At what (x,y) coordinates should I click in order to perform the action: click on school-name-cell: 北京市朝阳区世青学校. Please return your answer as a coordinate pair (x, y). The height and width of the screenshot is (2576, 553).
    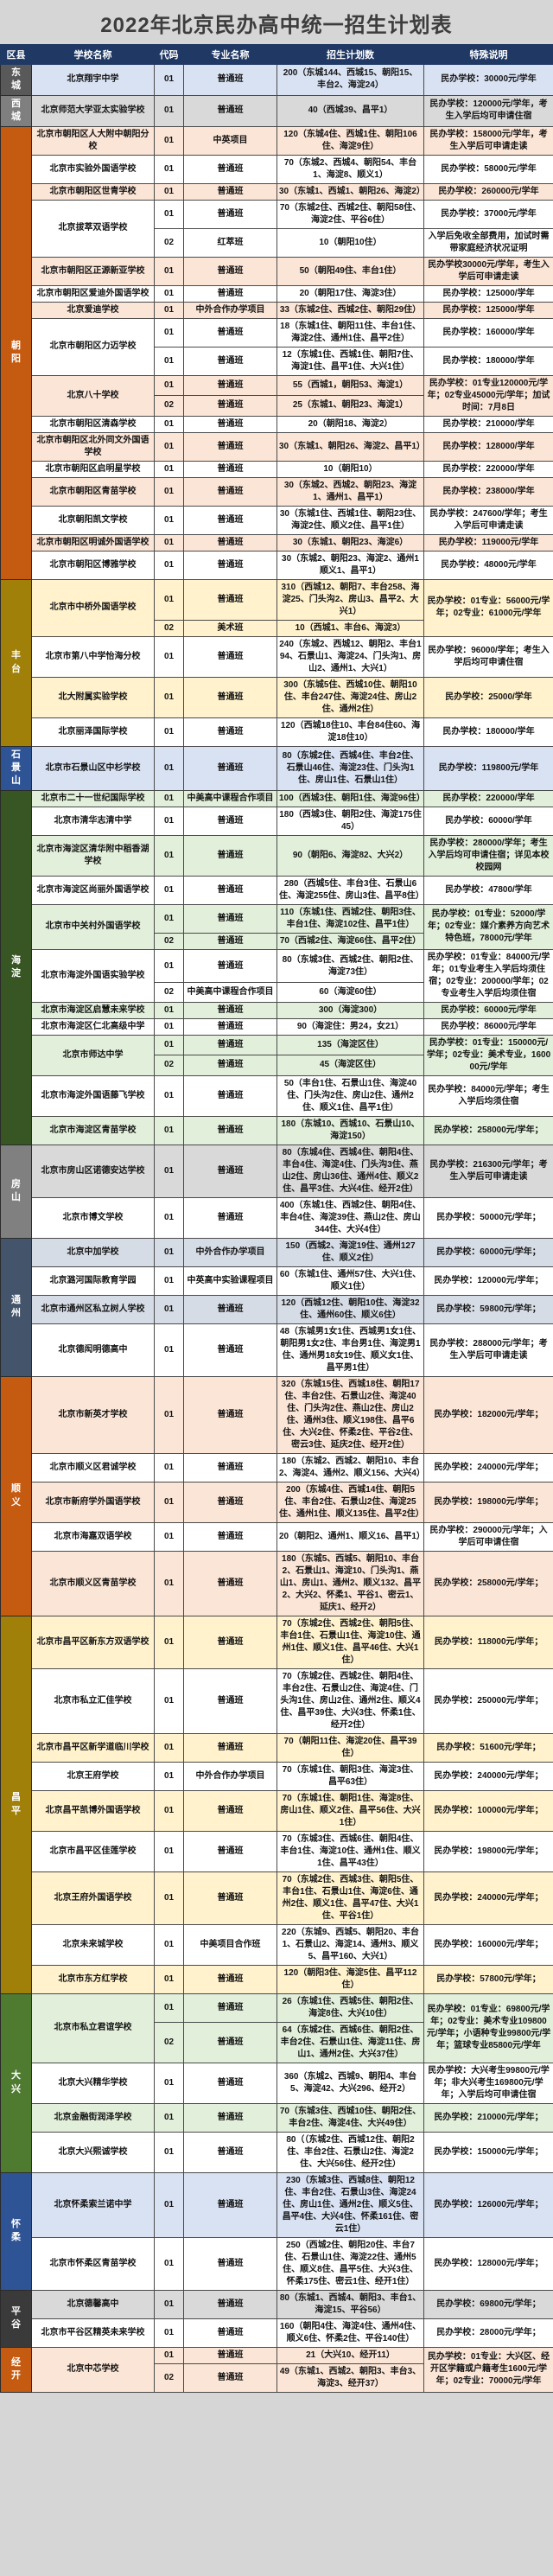
    Looking at the image, I should click on (93, 191).